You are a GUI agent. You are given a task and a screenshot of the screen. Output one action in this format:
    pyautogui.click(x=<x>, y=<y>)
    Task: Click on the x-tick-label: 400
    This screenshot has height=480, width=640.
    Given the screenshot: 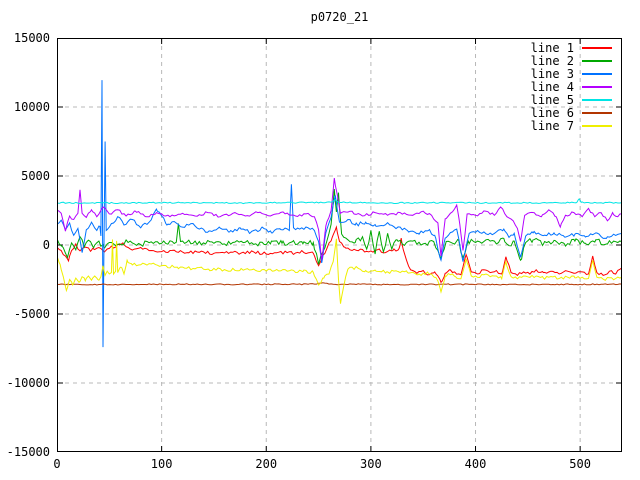 What is the action you would take?
    pyautogui.click(x=475, y=464)
    